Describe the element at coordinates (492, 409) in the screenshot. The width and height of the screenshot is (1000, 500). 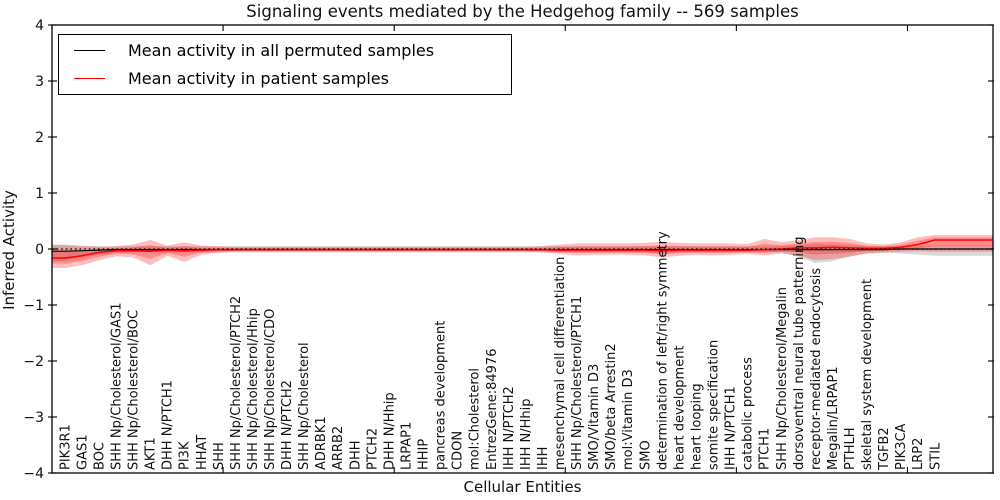
I see `x-category-label: EntrezGene:84976` at that location.